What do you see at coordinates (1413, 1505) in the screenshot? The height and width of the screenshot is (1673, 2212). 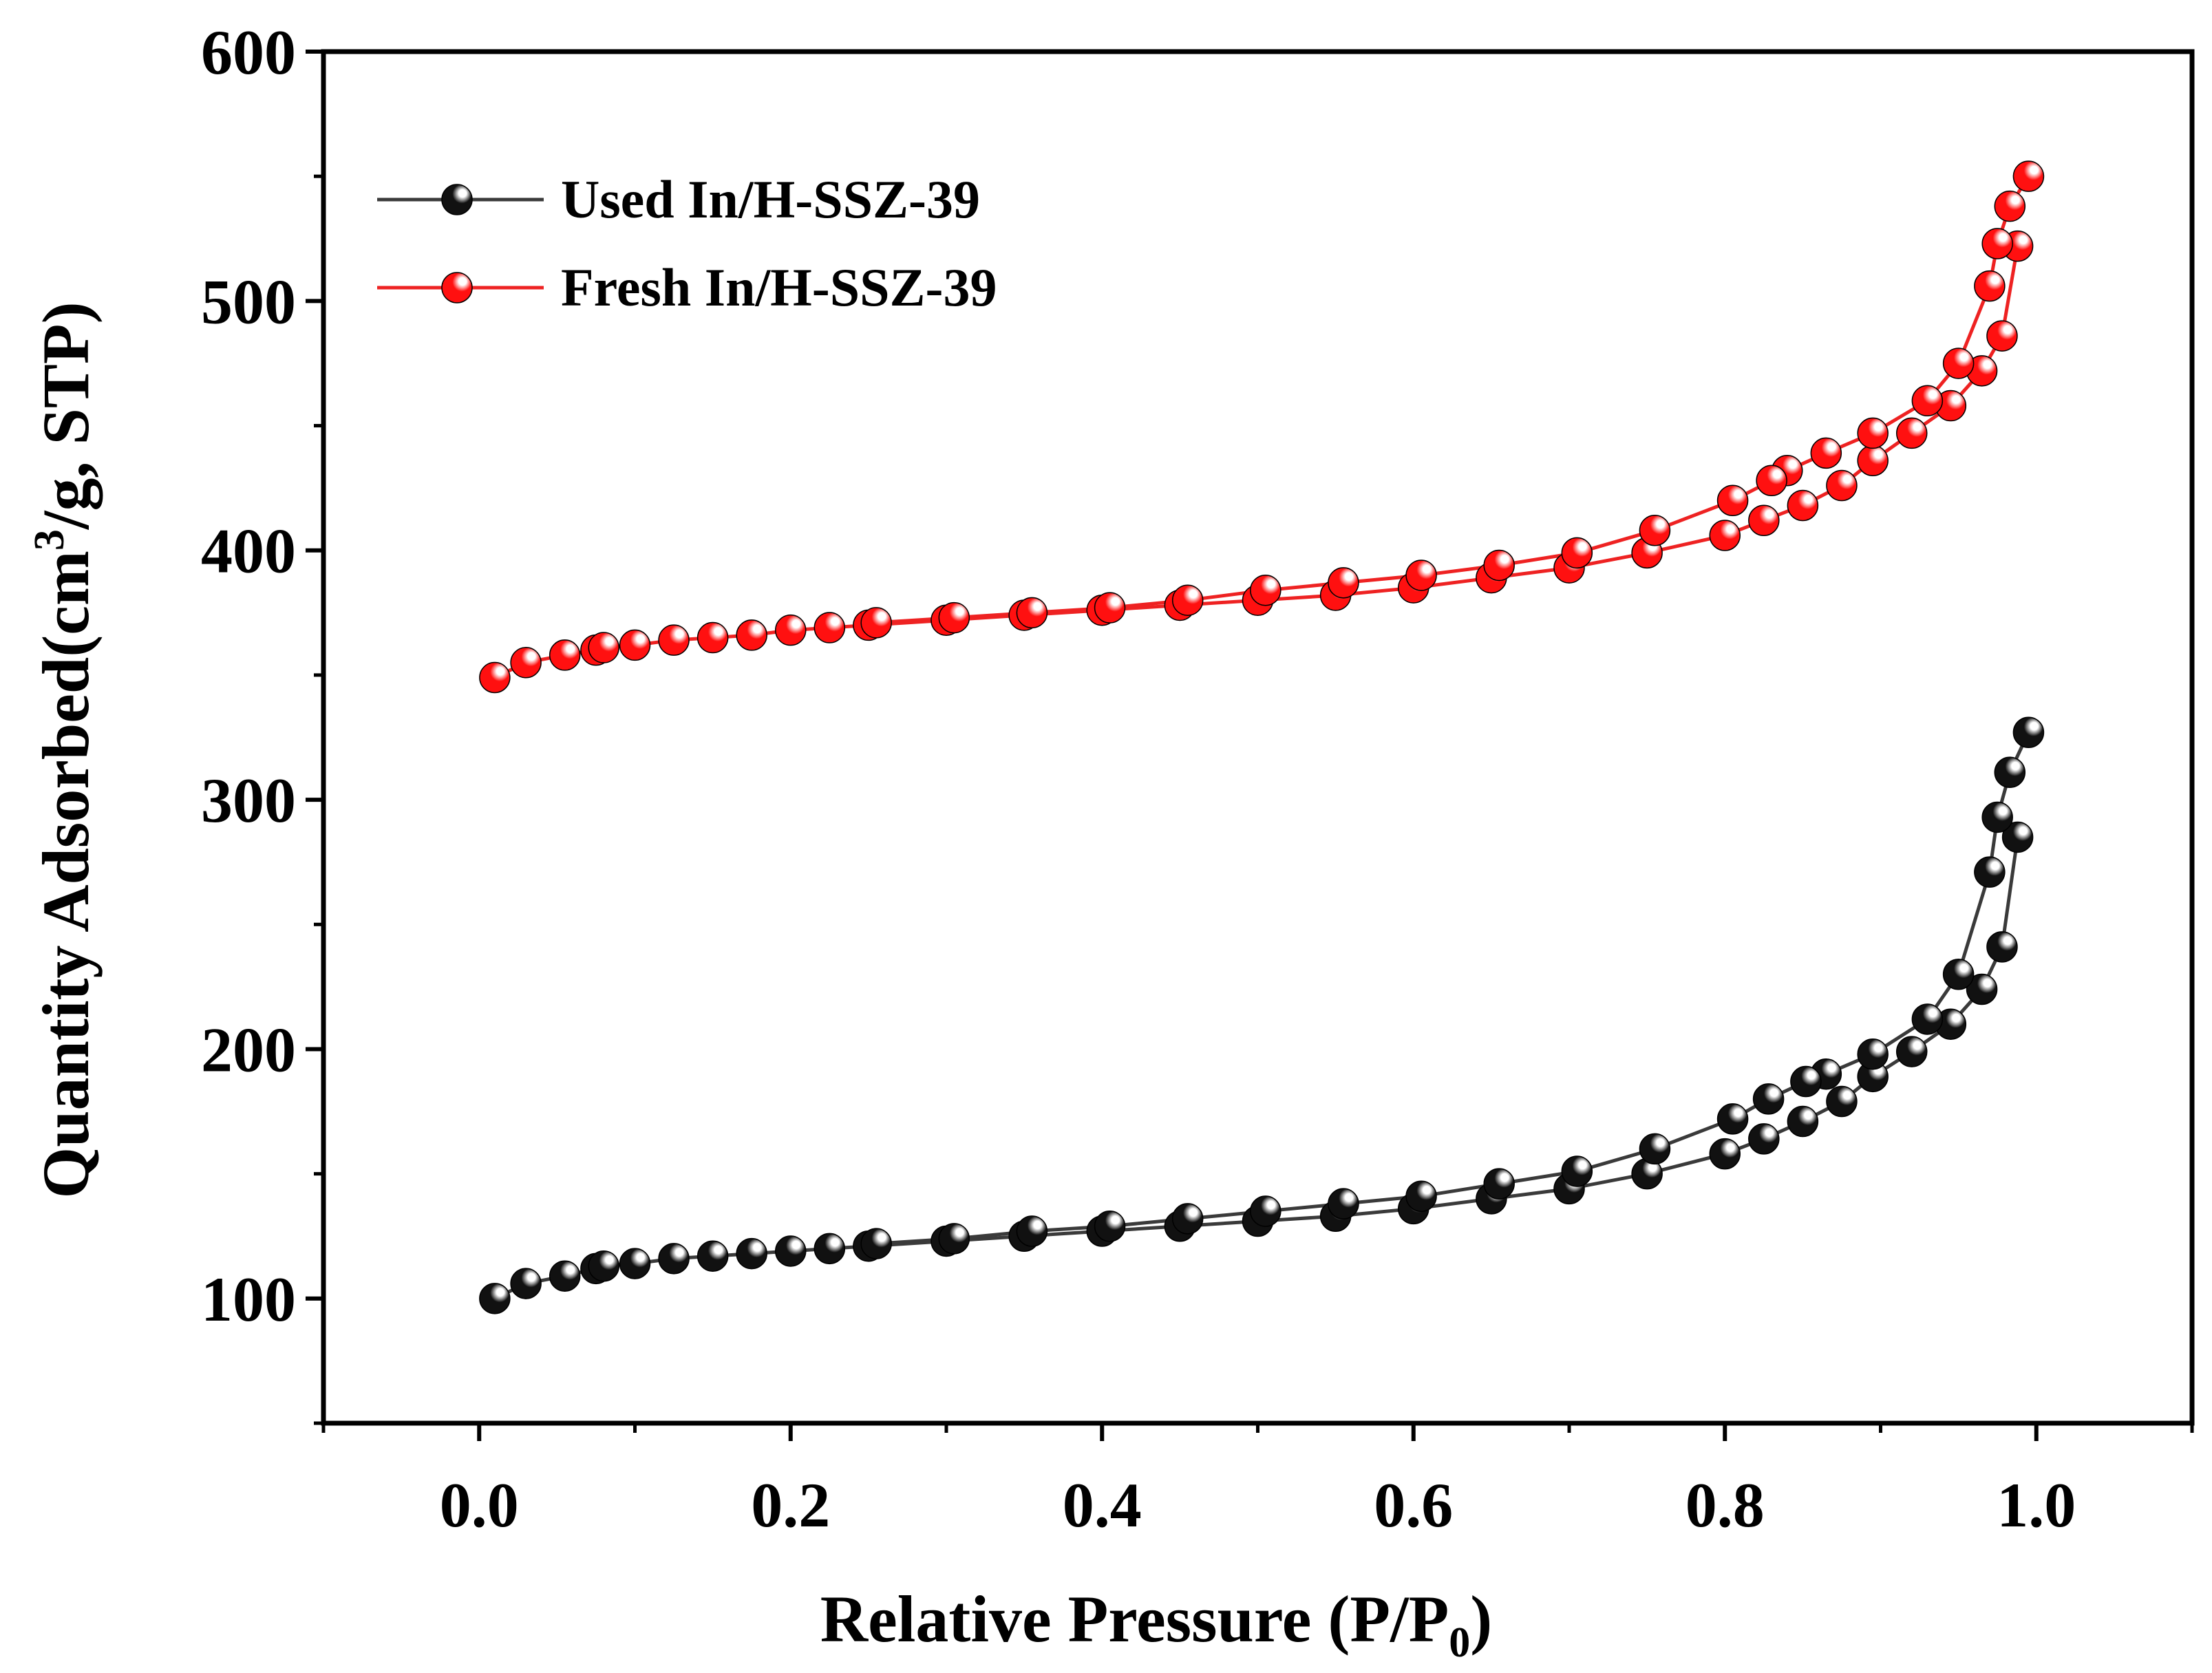 I see `x-tick-label: 0.6` at bounding box center [1413, 1505].